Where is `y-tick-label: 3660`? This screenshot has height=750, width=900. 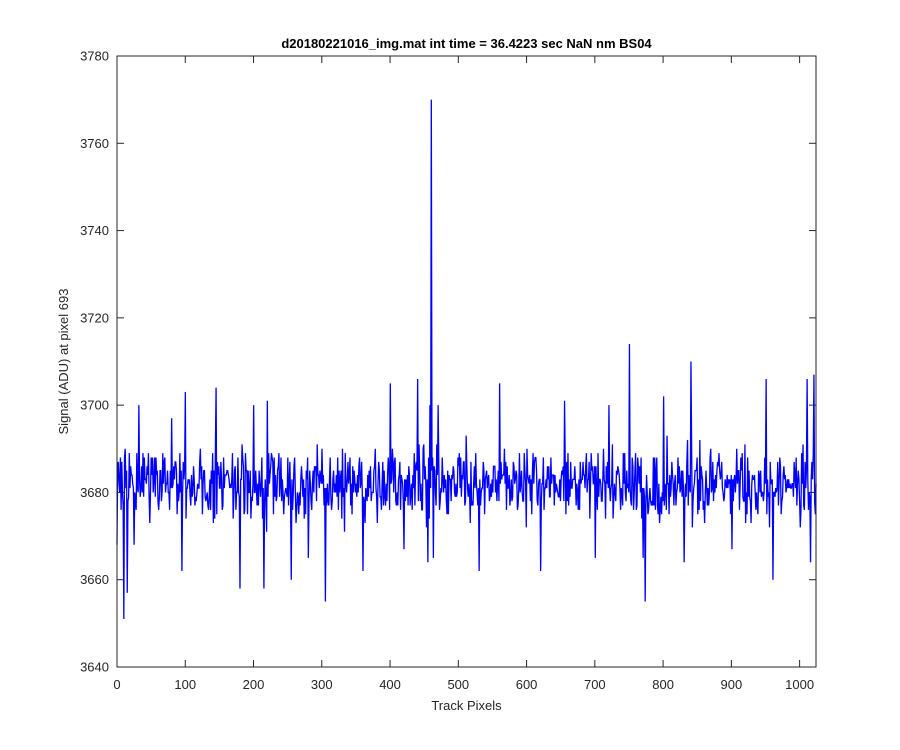
y-tick-label: 3660 is located at coordinates (94, 579).